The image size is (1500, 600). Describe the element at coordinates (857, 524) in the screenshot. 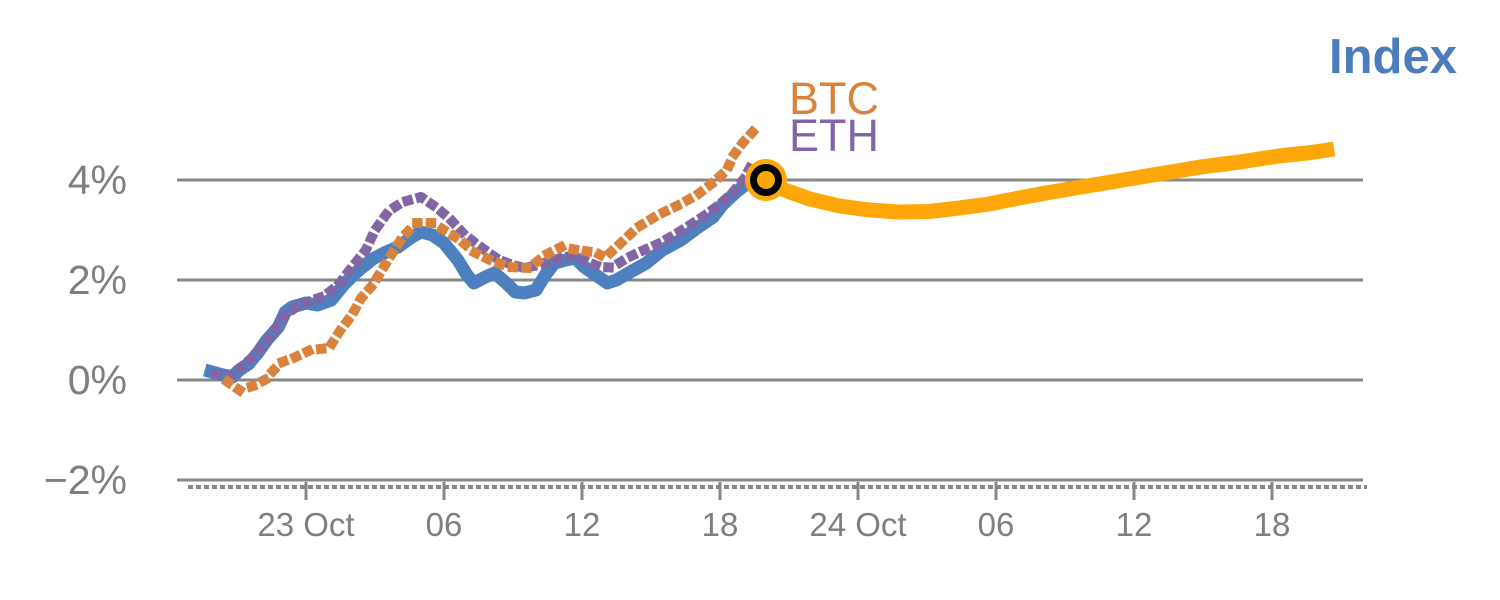

I see `x-tick-label: 24 Oct` at that location.